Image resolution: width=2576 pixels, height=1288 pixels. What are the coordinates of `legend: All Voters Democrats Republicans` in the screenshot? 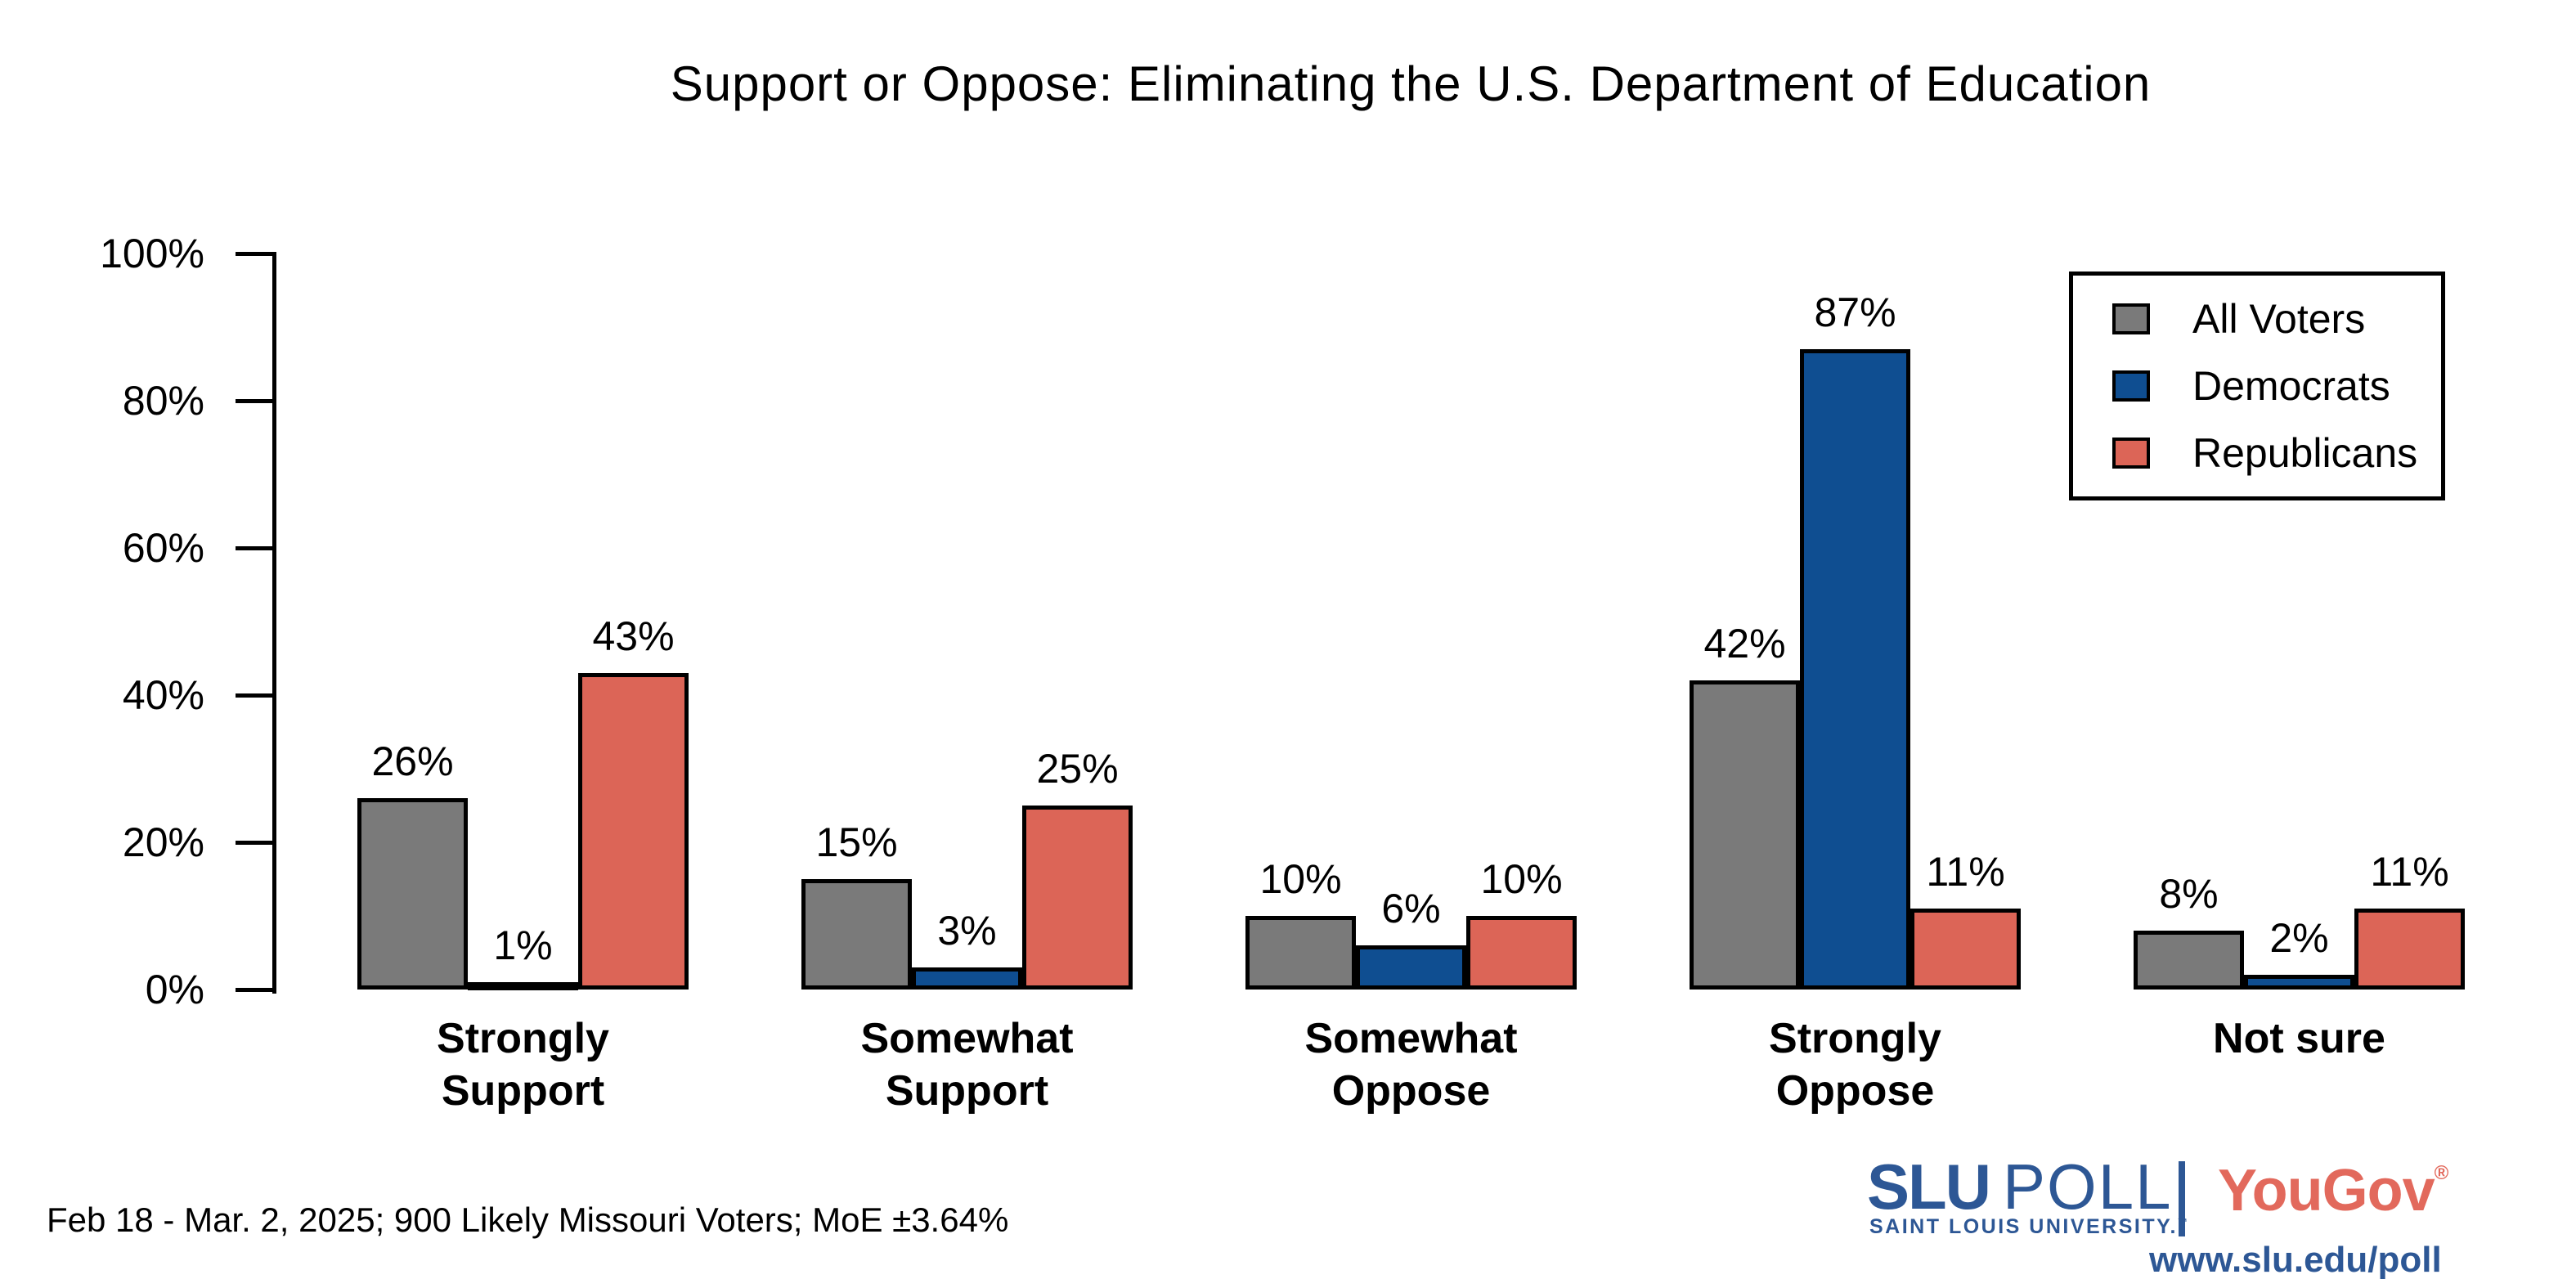 It's located at (2257, 386).